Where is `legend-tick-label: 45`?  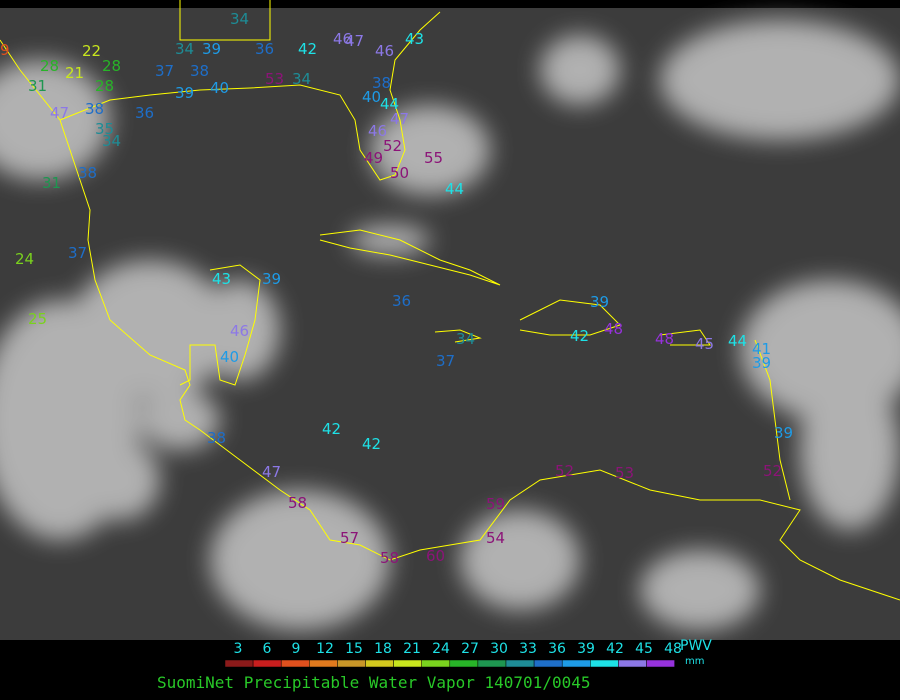 legend-tick-label: 45 is located at coordinates (644, 649).